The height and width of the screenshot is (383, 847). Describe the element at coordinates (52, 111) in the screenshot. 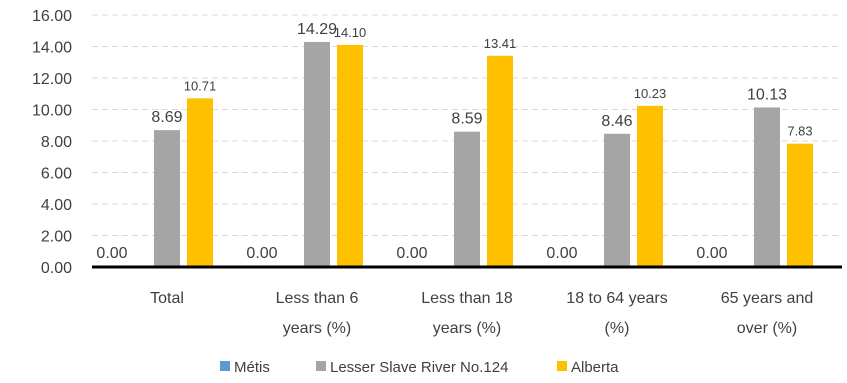

I see `y-tick-label: 10.00` at that location.